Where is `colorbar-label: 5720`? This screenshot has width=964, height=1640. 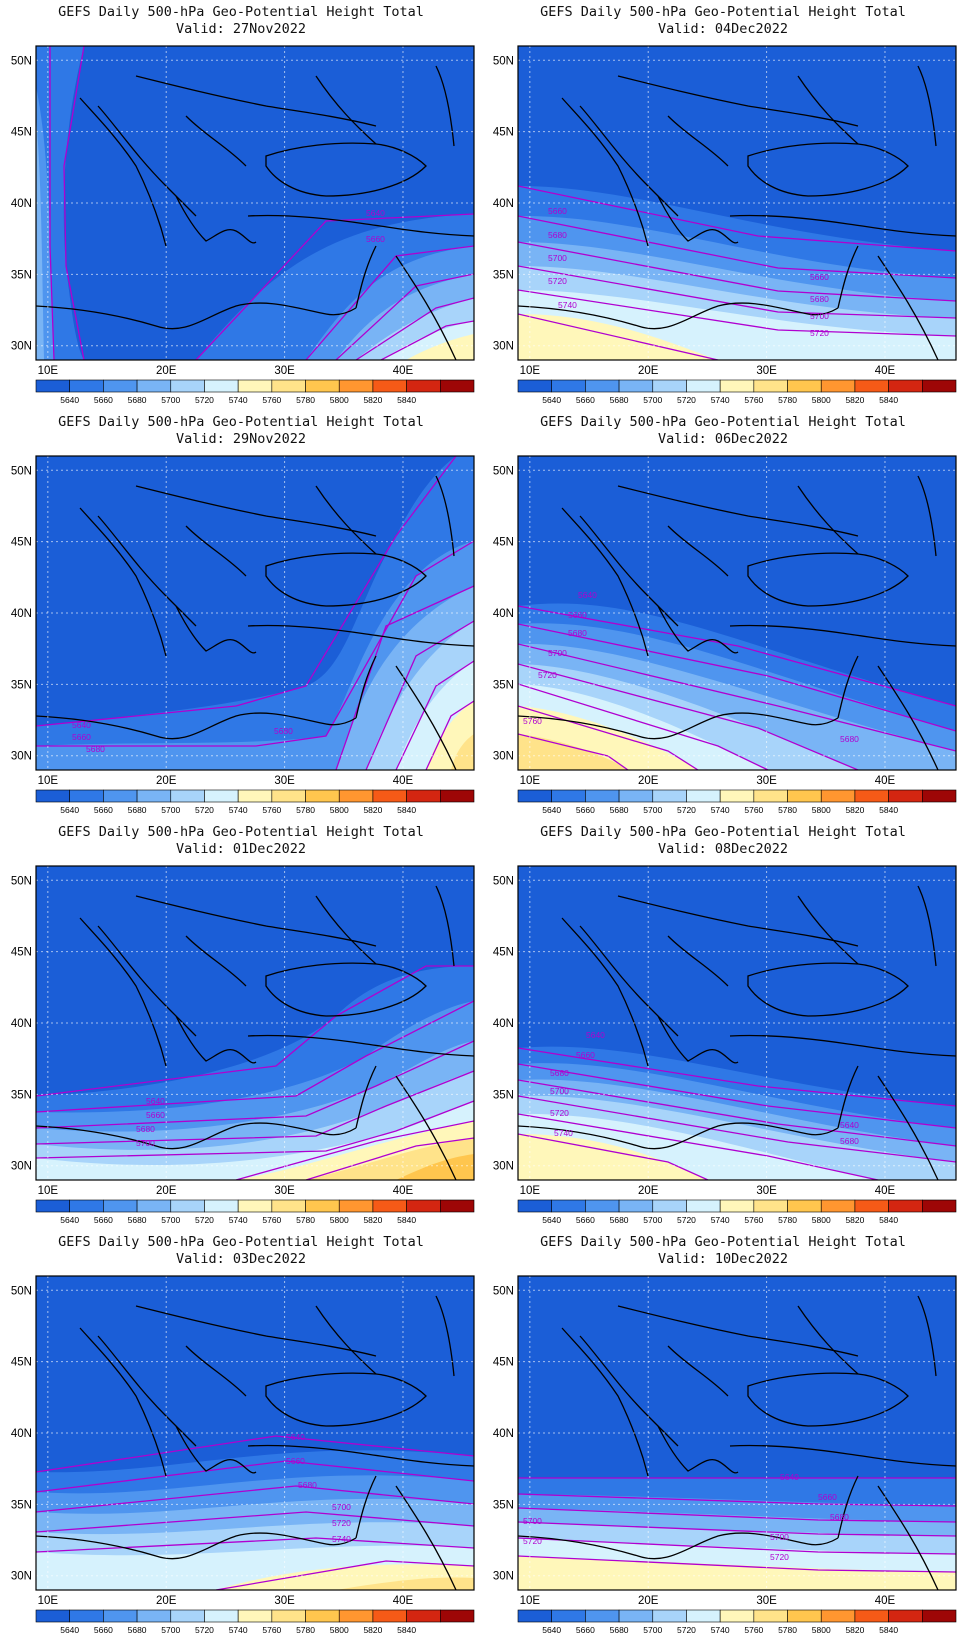
colorbar-label: 5720 is located at coordinates (204, 1630).